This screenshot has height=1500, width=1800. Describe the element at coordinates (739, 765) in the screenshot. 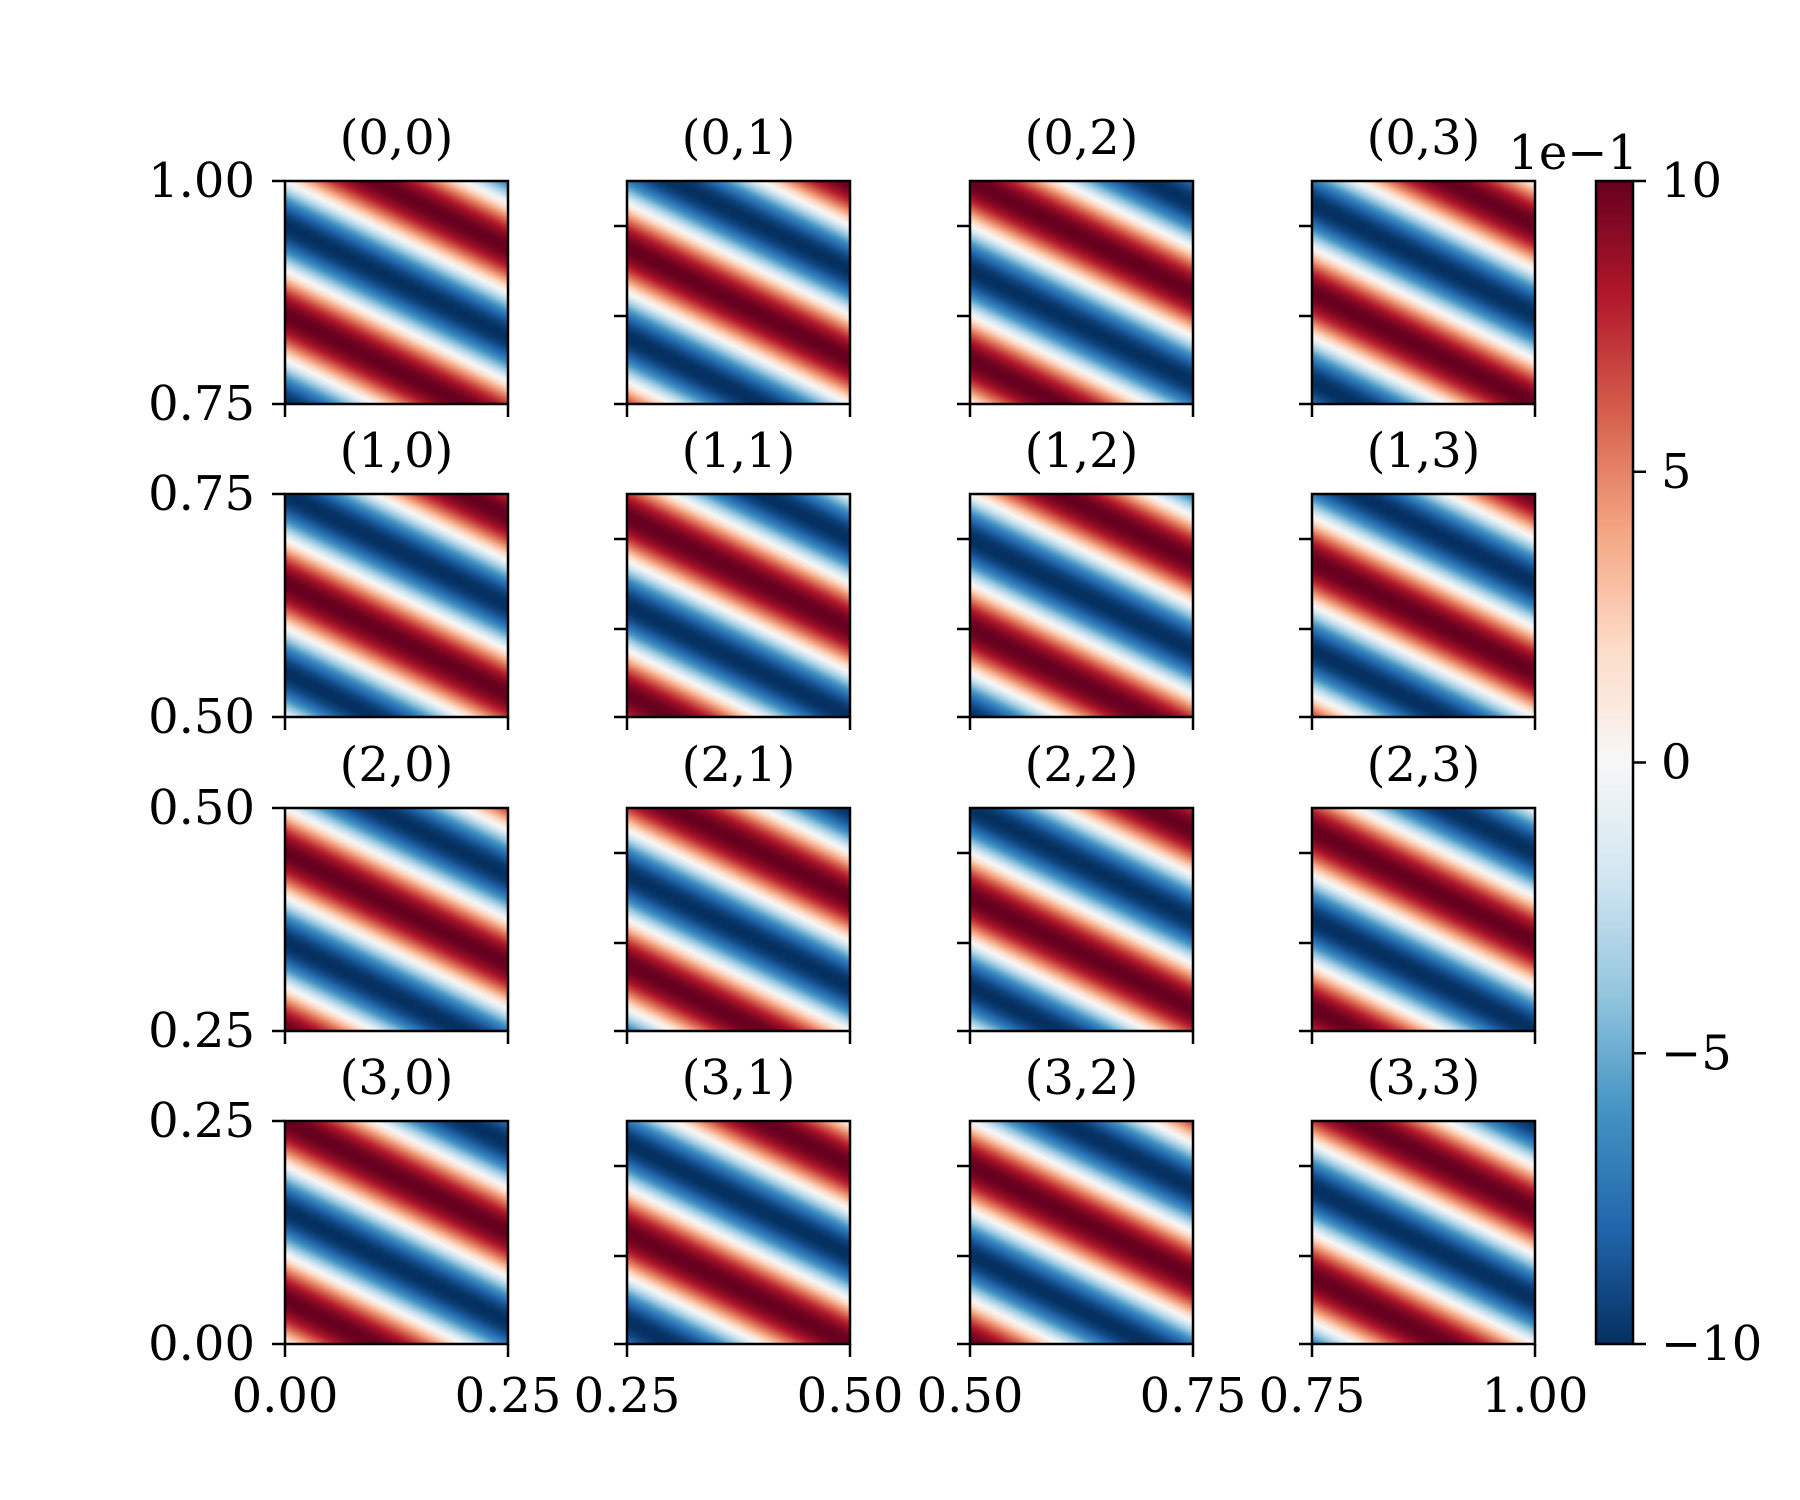

I see `panel-title: (2,1)` at that location.